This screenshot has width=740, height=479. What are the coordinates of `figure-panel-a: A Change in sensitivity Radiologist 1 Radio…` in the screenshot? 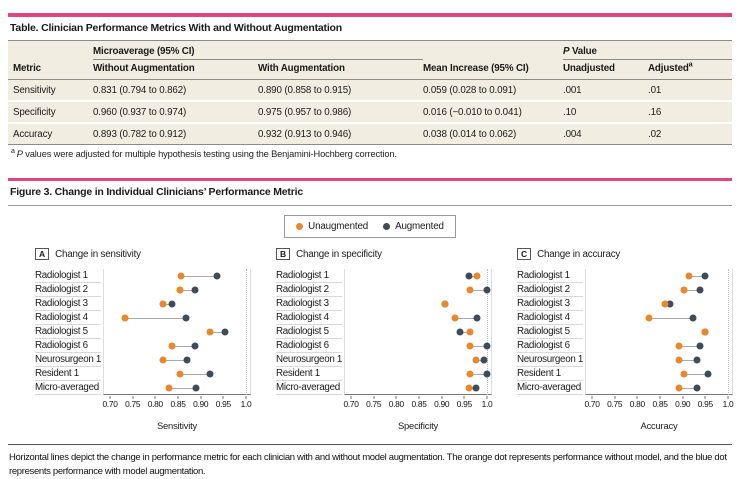 It's located at (143, 339).